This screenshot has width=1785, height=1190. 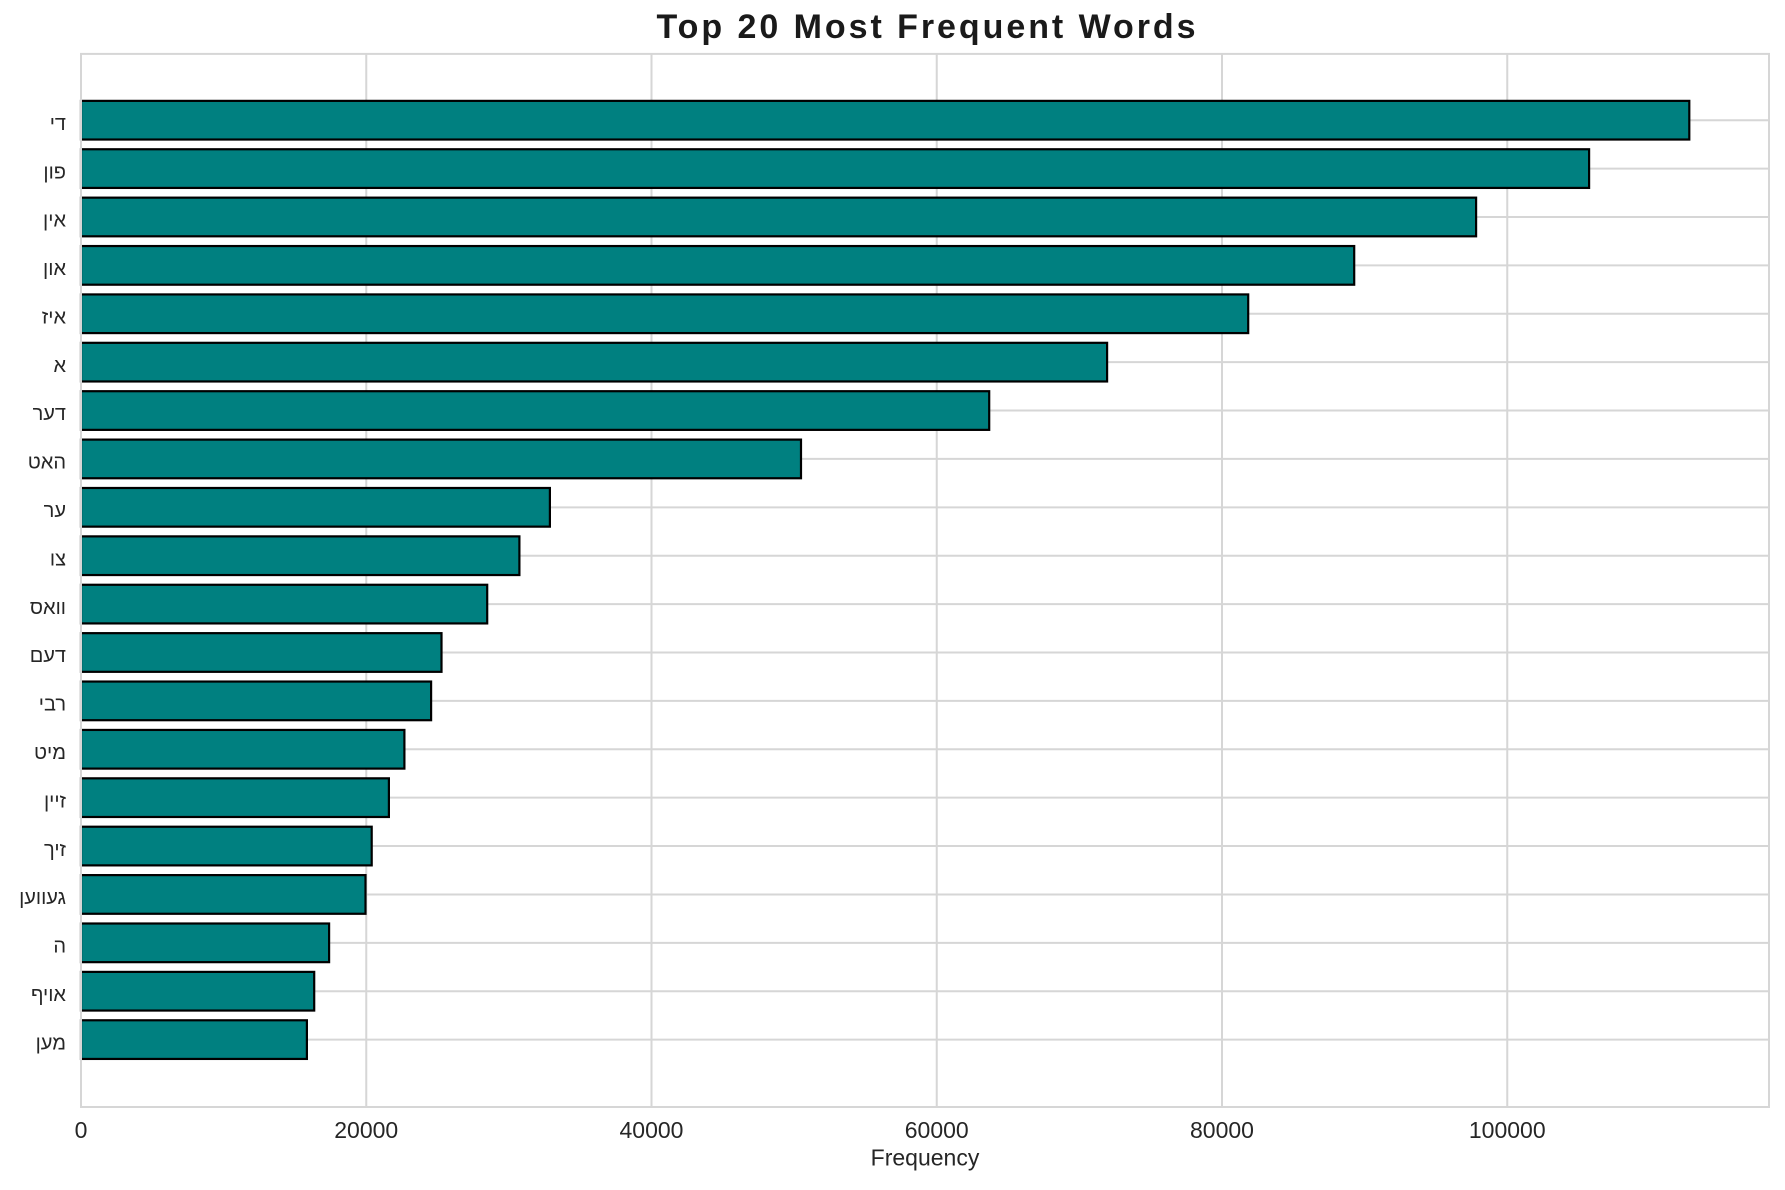 What do you see at coordinates (42, 898) in the screenshot?
I see `svg-text: געווען` at bounding box center [42, 898].